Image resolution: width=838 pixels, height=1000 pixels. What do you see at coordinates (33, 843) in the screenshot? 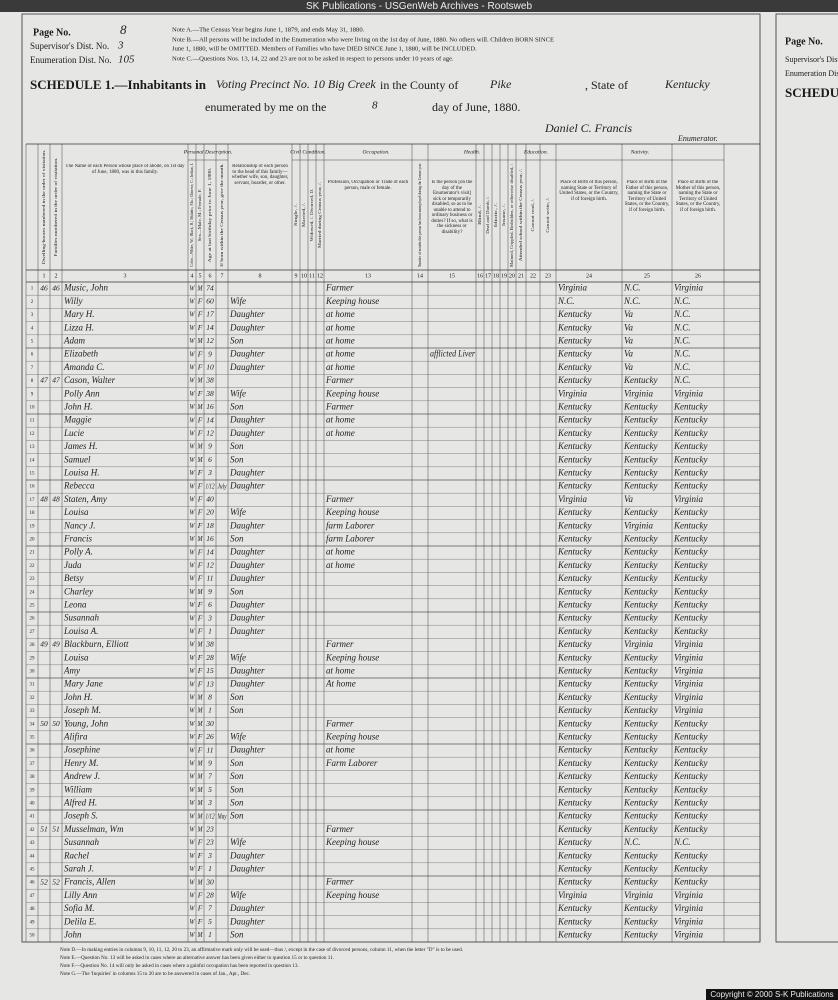
I see `line-number: 43` at bounding box center [33, 843].